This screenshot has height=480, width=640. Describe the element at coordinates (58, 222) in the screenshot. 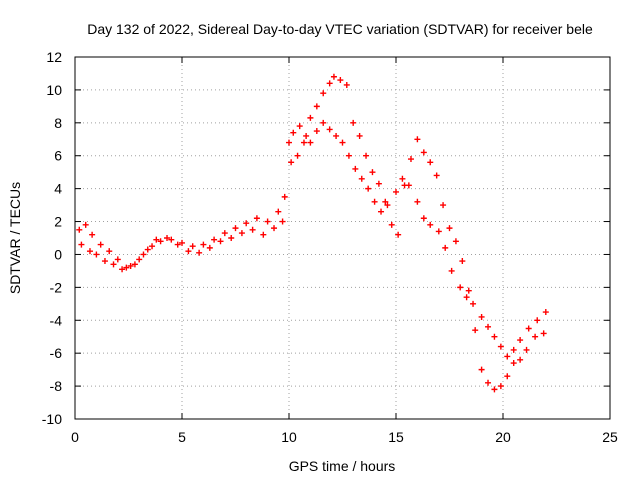

I see `y-tick-label: 2` at that location.